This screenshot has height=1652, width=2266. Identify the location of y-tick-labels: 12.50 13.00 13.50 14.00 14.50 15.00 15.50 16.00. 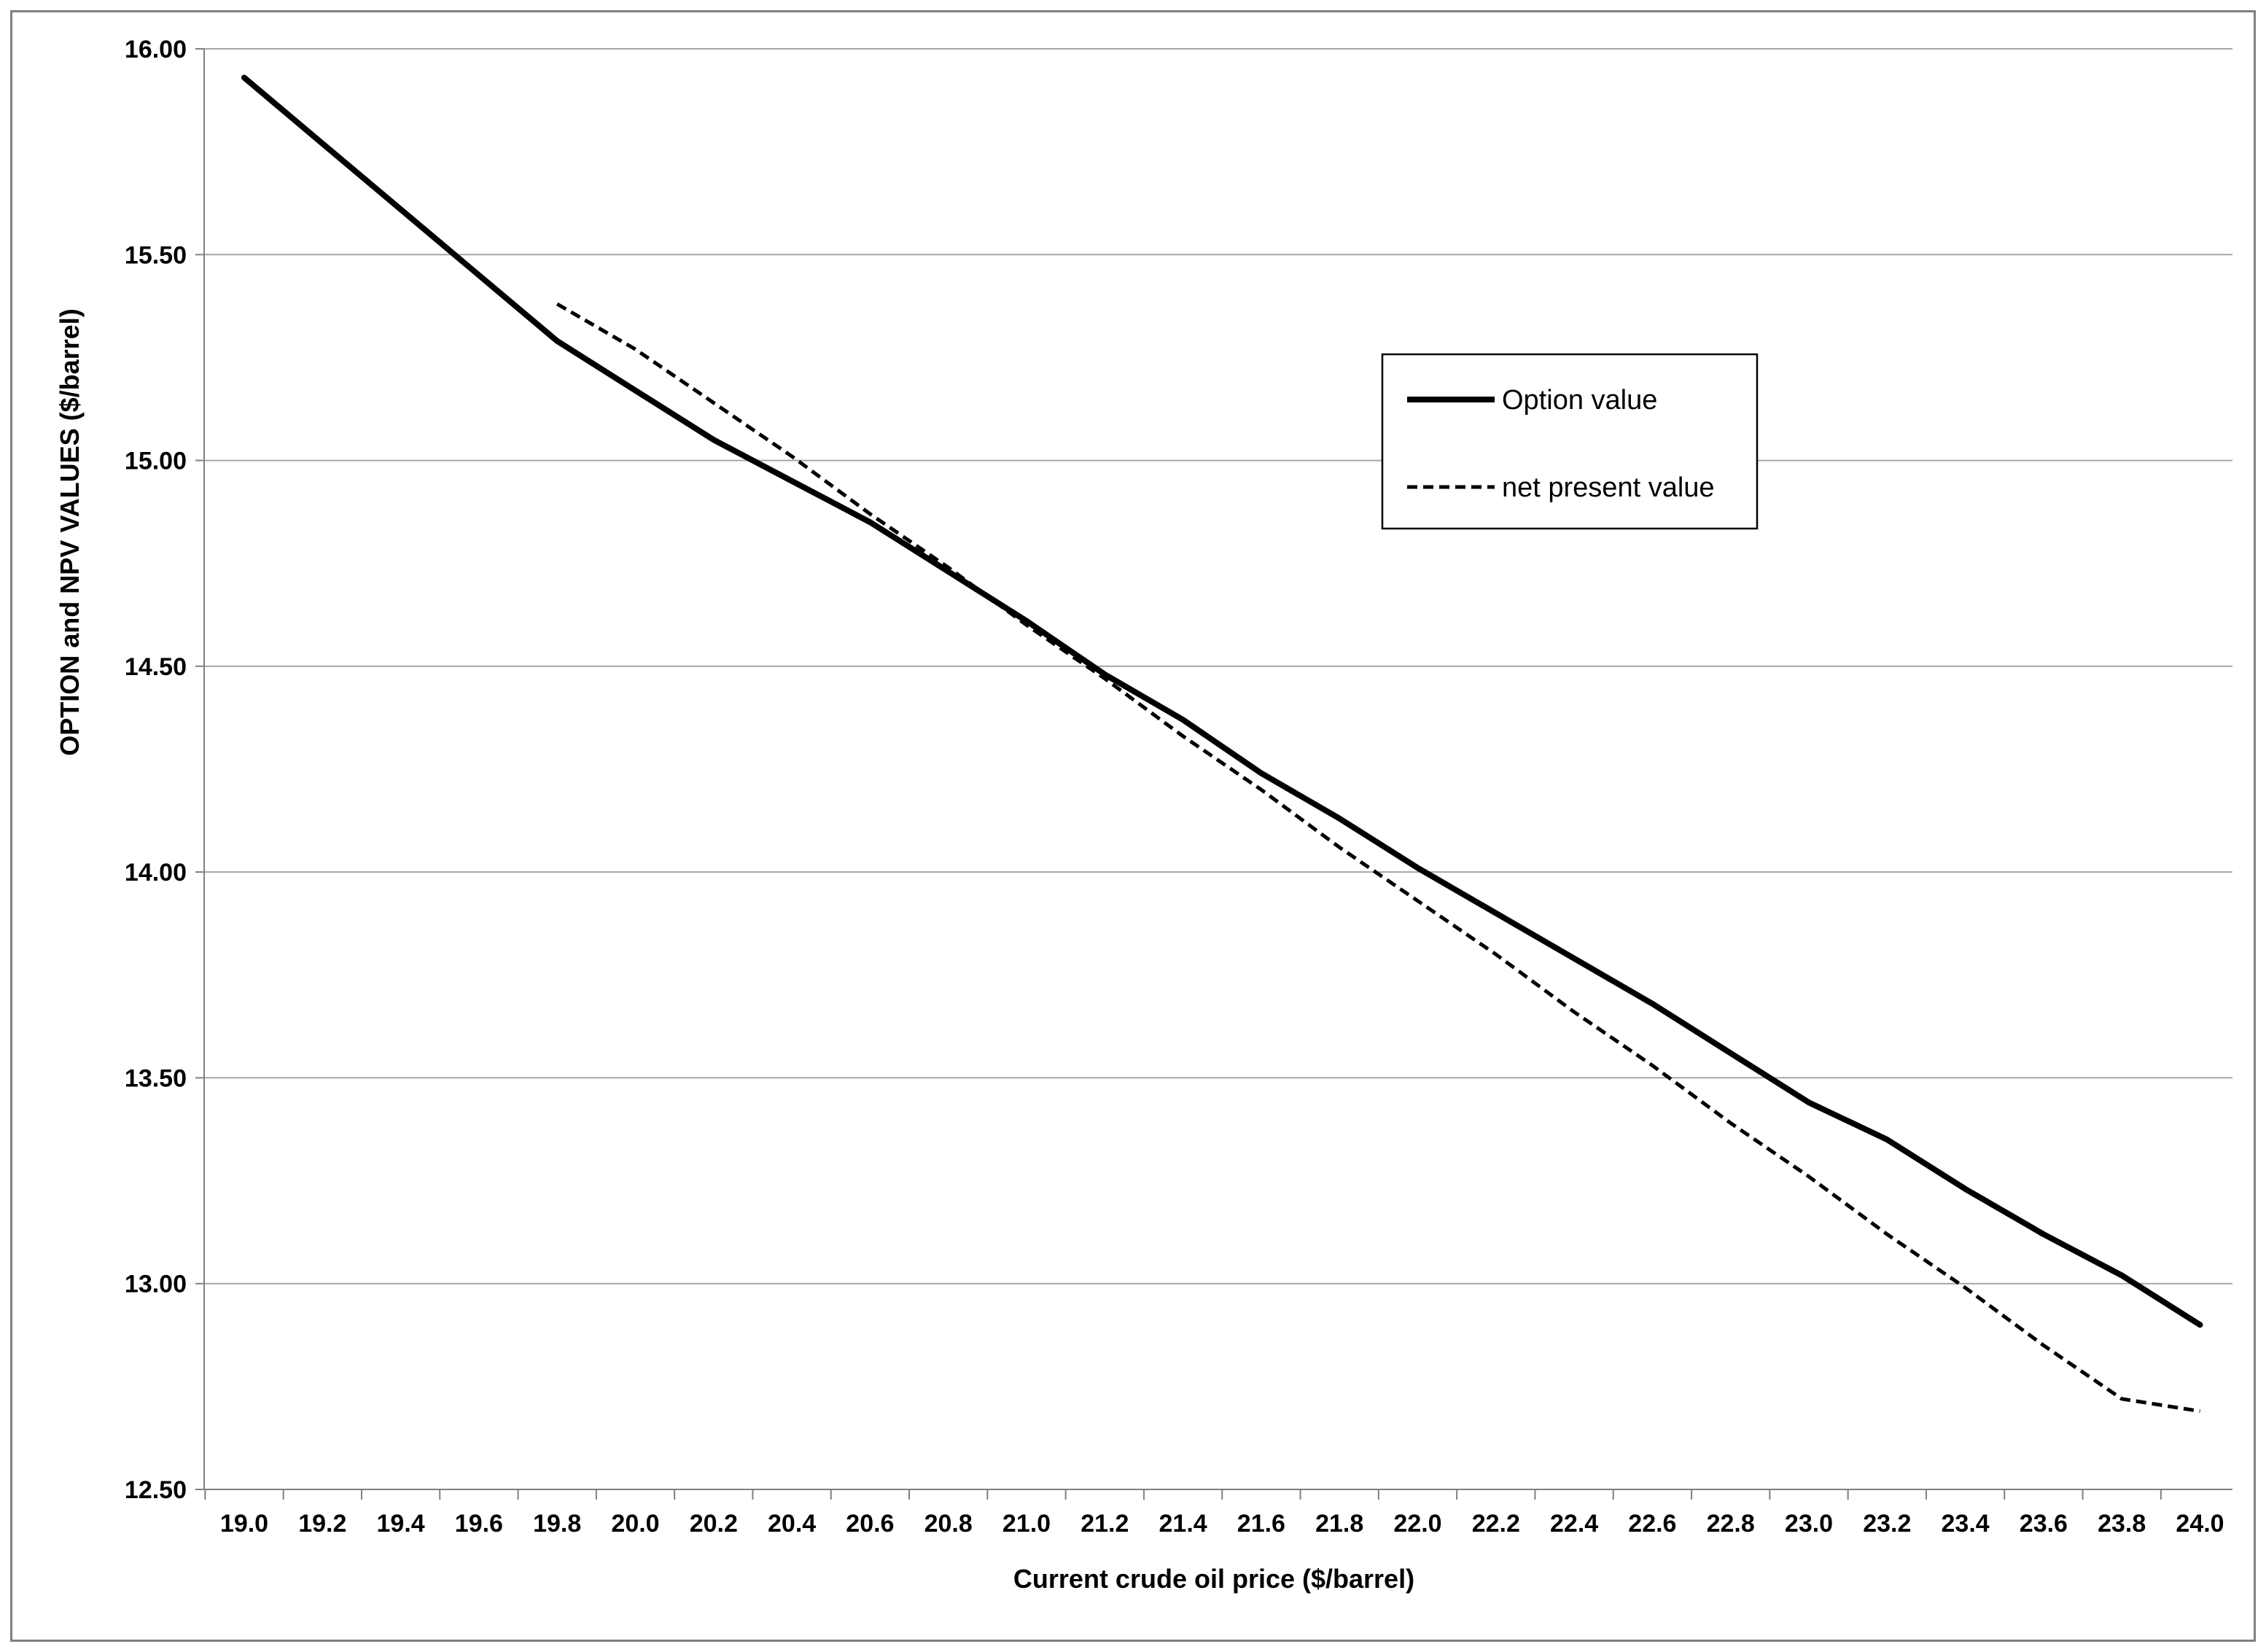
(156, 770).